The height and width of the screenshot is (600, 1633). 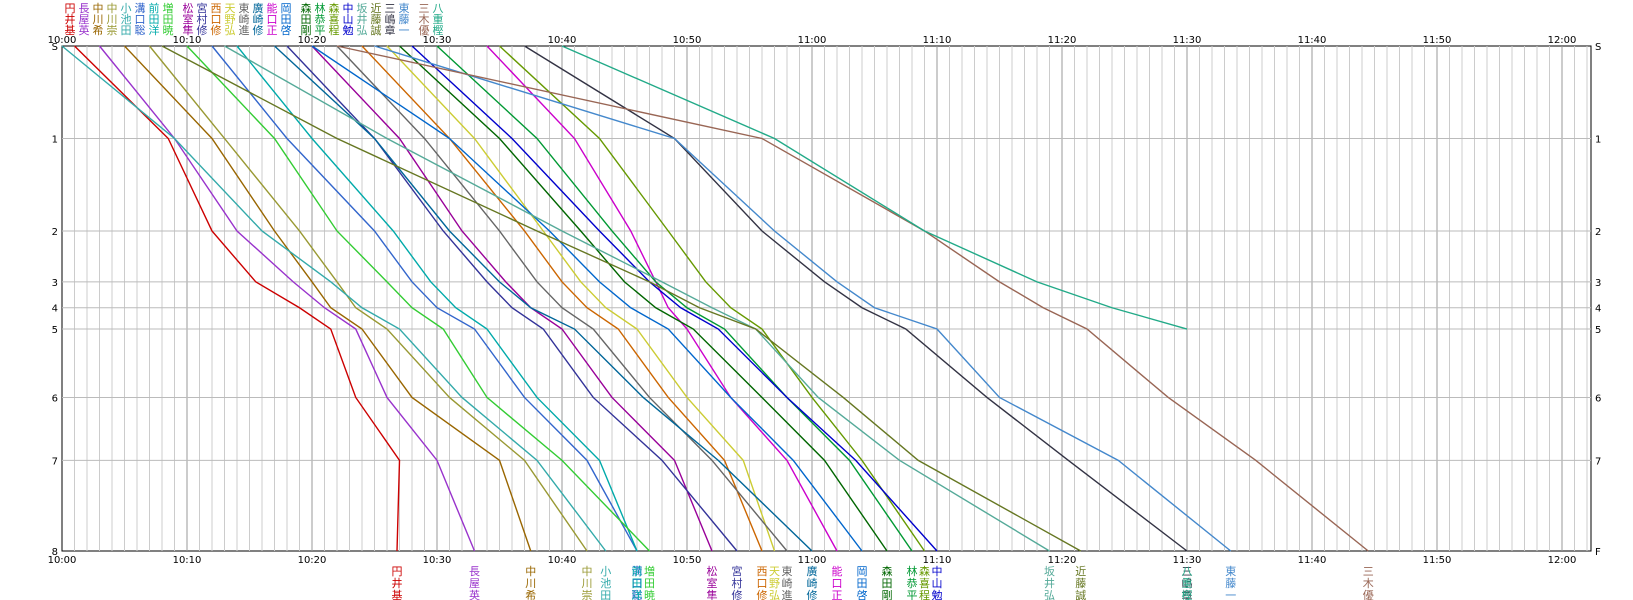 I want to click on y-label-right: 3, so click(x=1598, y=283).